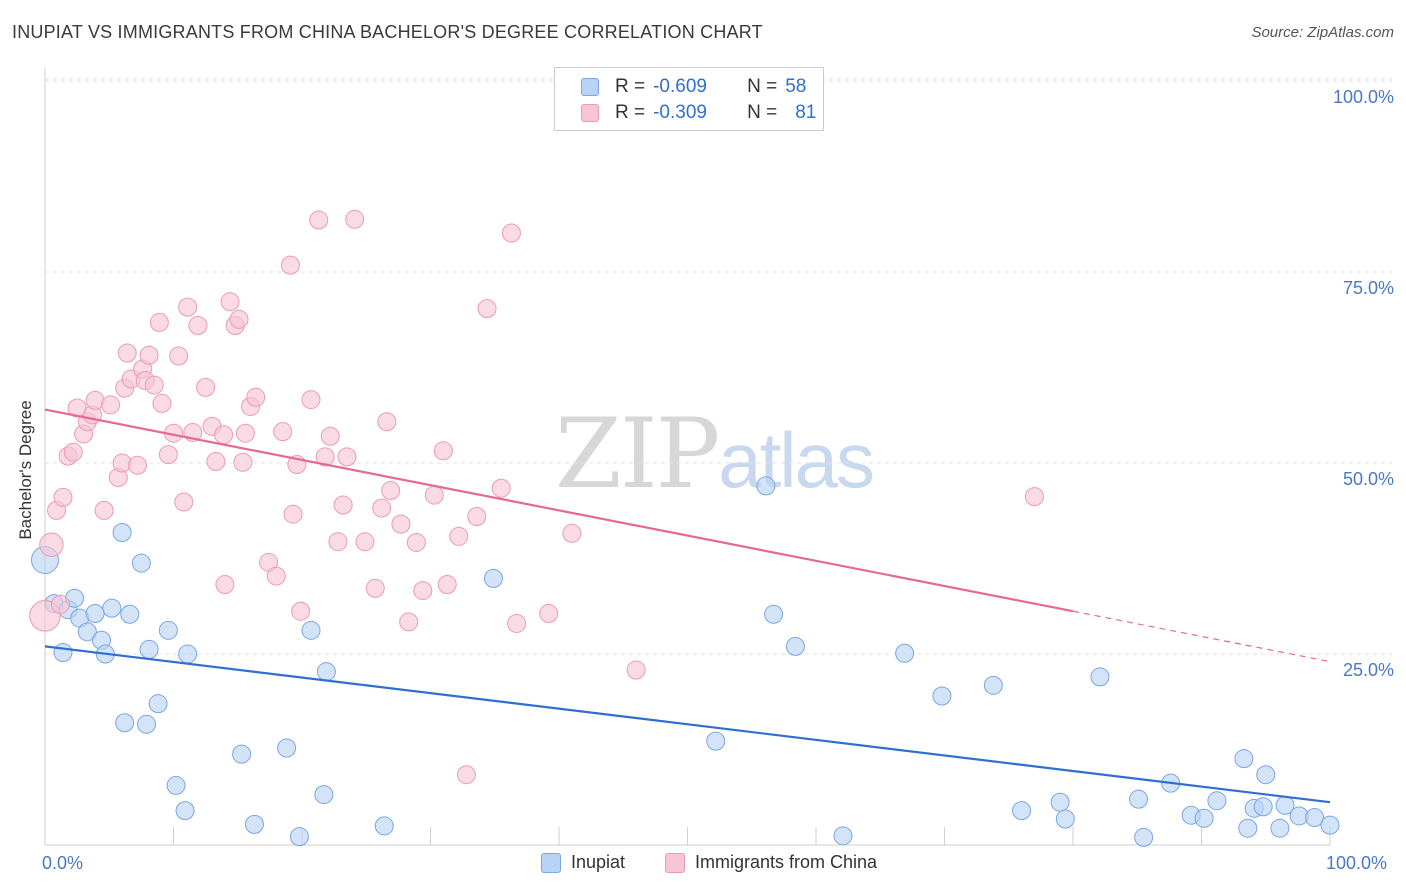 This screenshot has width=1406, height=892. I want to click on y-tick-label-50: 50.0%, so click(1368, 479).